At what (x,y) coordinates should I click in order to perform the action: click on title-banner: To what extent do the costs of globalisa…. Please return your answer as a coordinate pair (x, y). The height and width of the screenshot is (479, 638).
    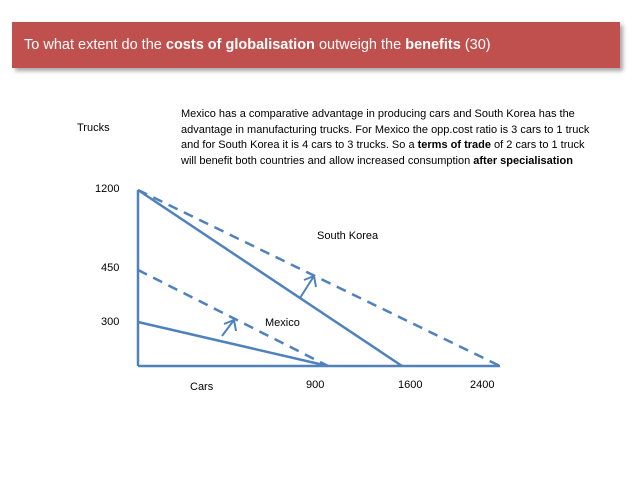
    Looking at the image, I should click on (316, 45).